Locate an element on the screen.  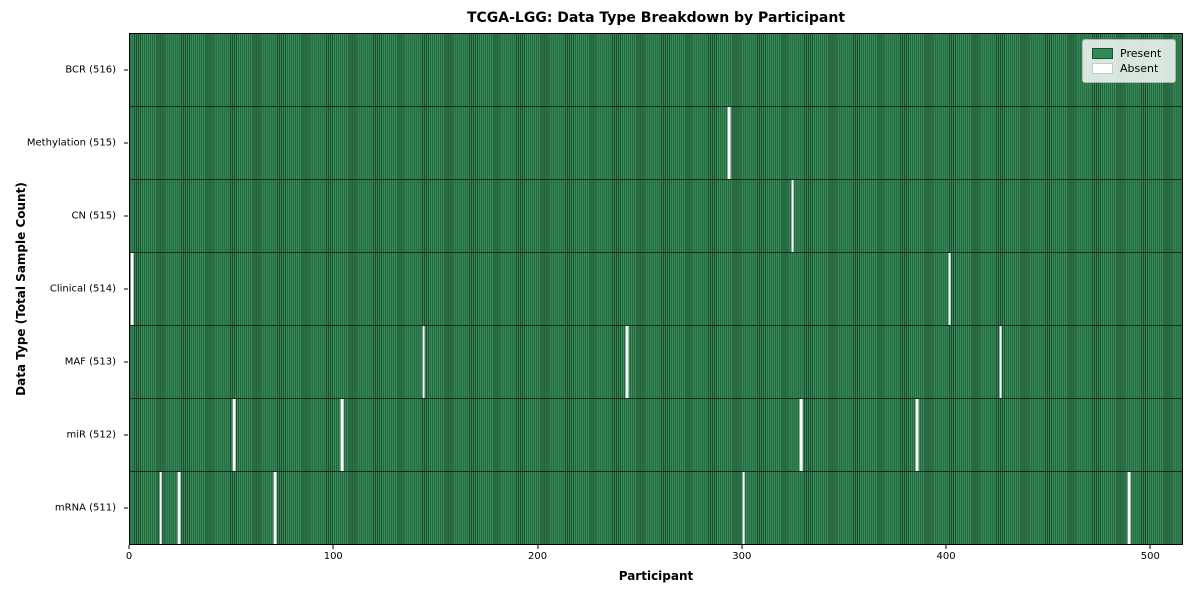
legend-label-absent: Absent is located at coordinates (1139, 68).